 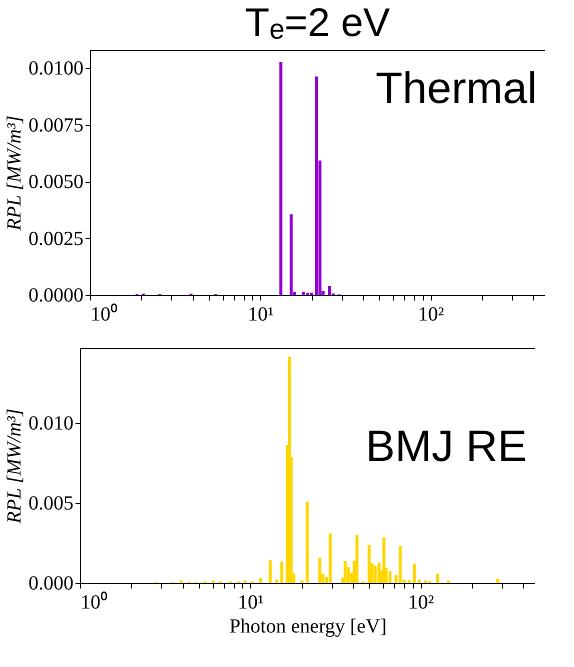 I want to click on y-tick-label: 0.0025, so click(x=56, y=239).